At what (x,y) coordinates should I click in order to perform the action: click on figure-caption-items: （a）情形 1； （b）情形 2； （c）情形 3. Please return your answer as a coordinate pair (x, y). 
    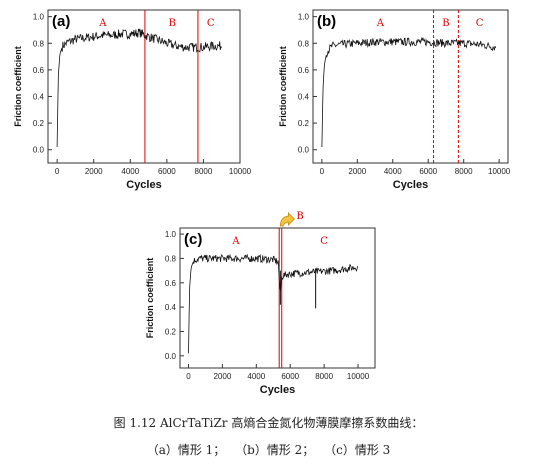
    Looking at the image, I should click on (268, 449).